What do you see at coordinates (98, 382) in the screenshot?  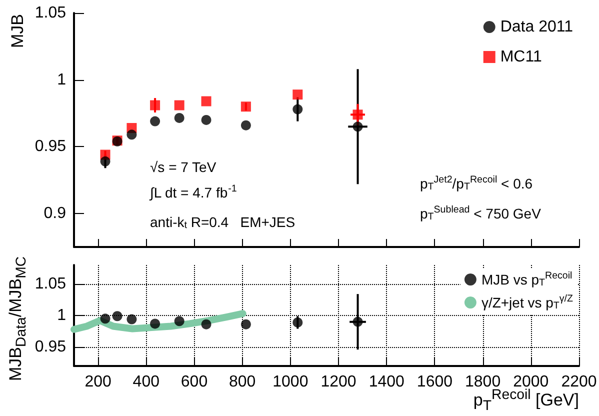 I see `x-tick-label: 200` at bounding box center [98, 382].